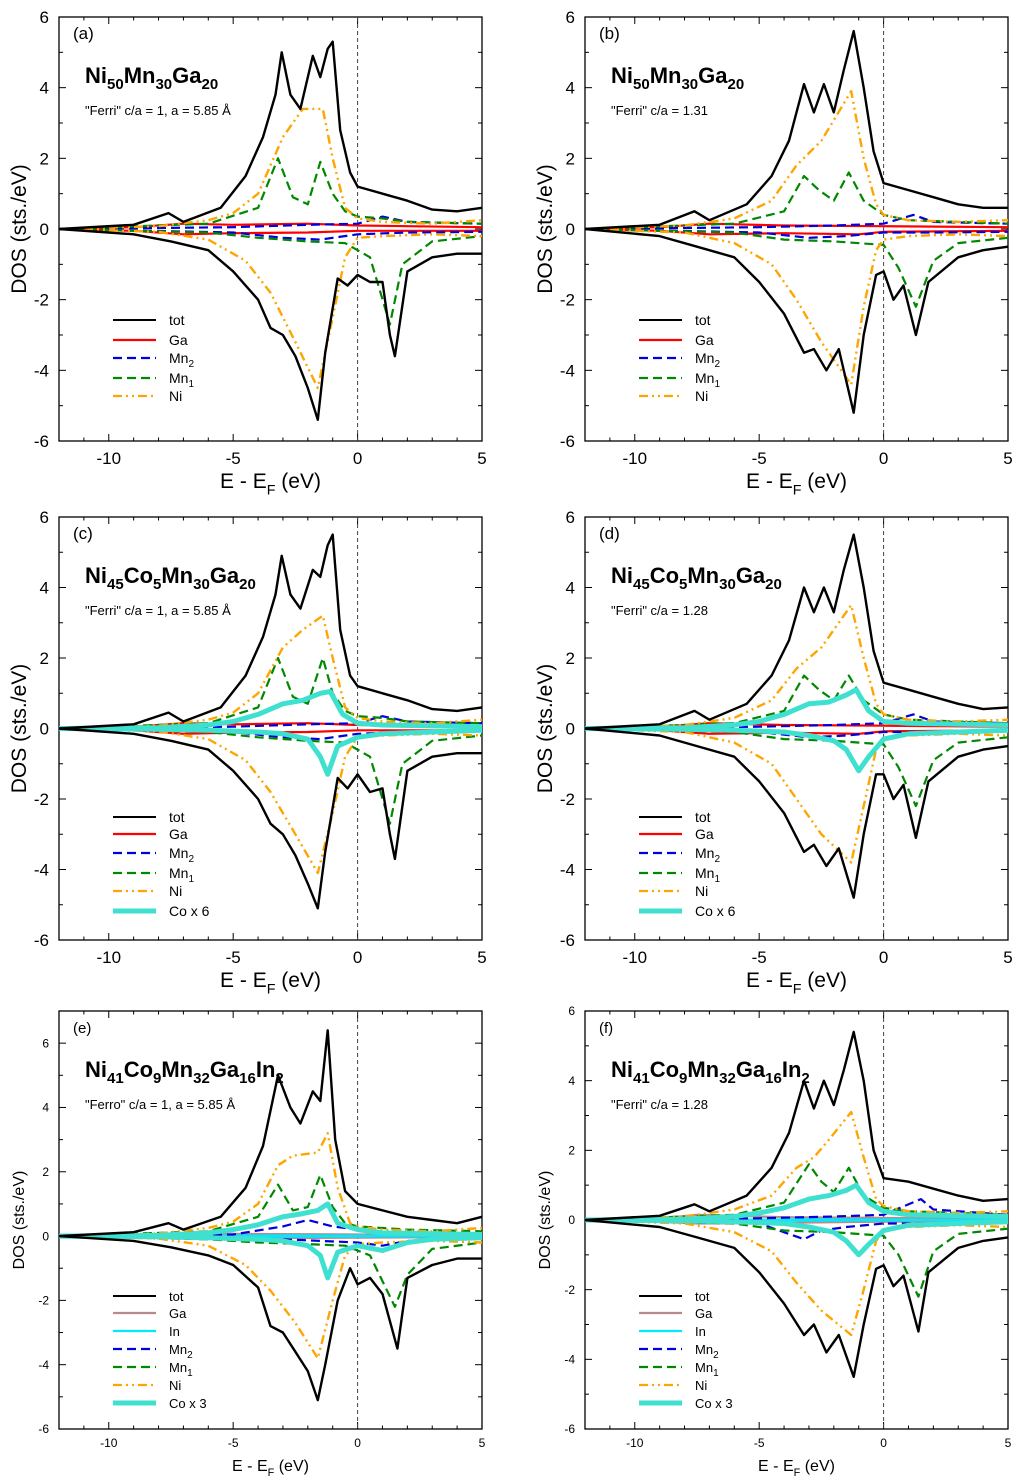  I want to click on panel-label: (f), so click(606, 1028).